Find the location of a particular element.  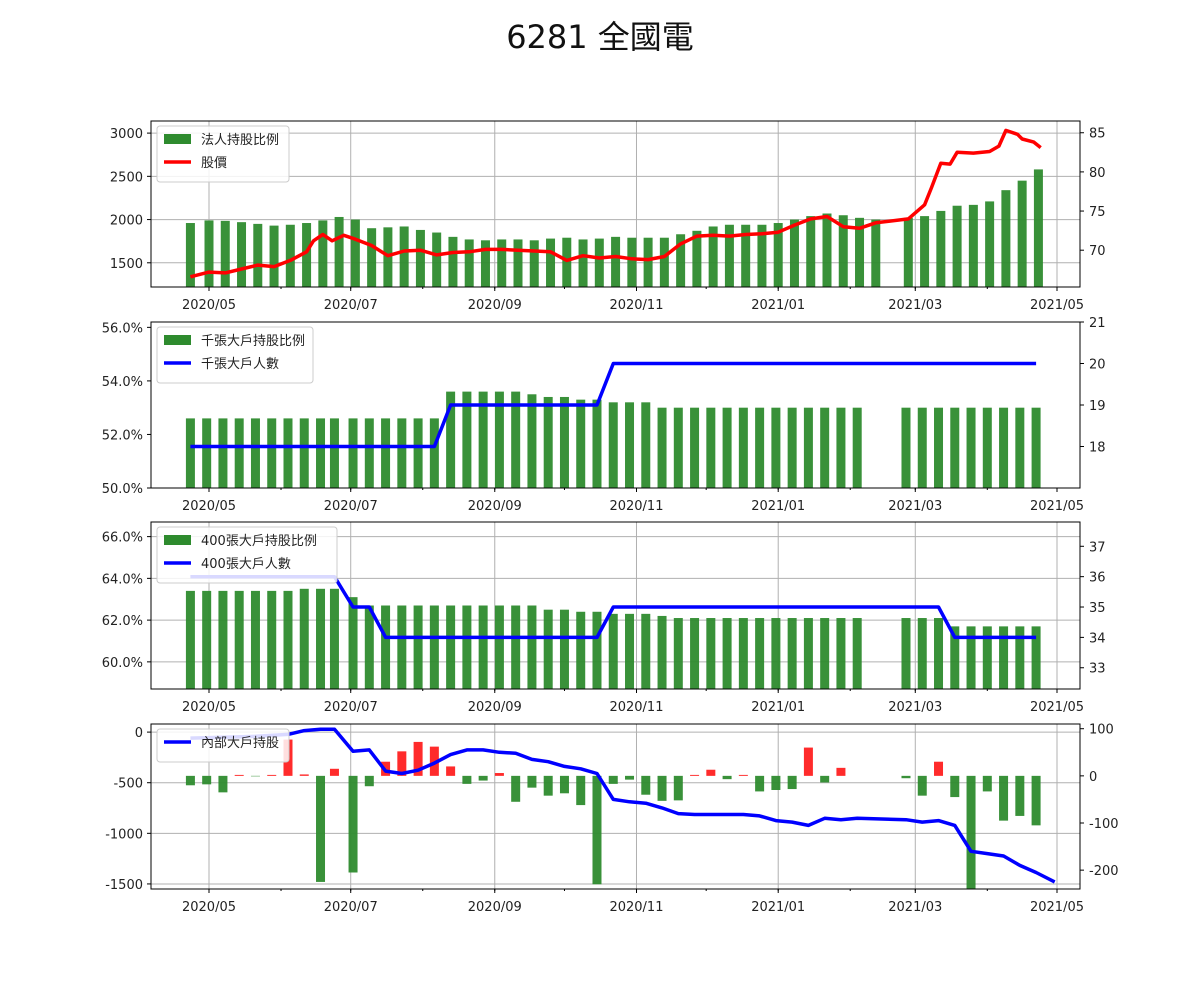

legend-label: 股價 is located at coordinates (214, 163).